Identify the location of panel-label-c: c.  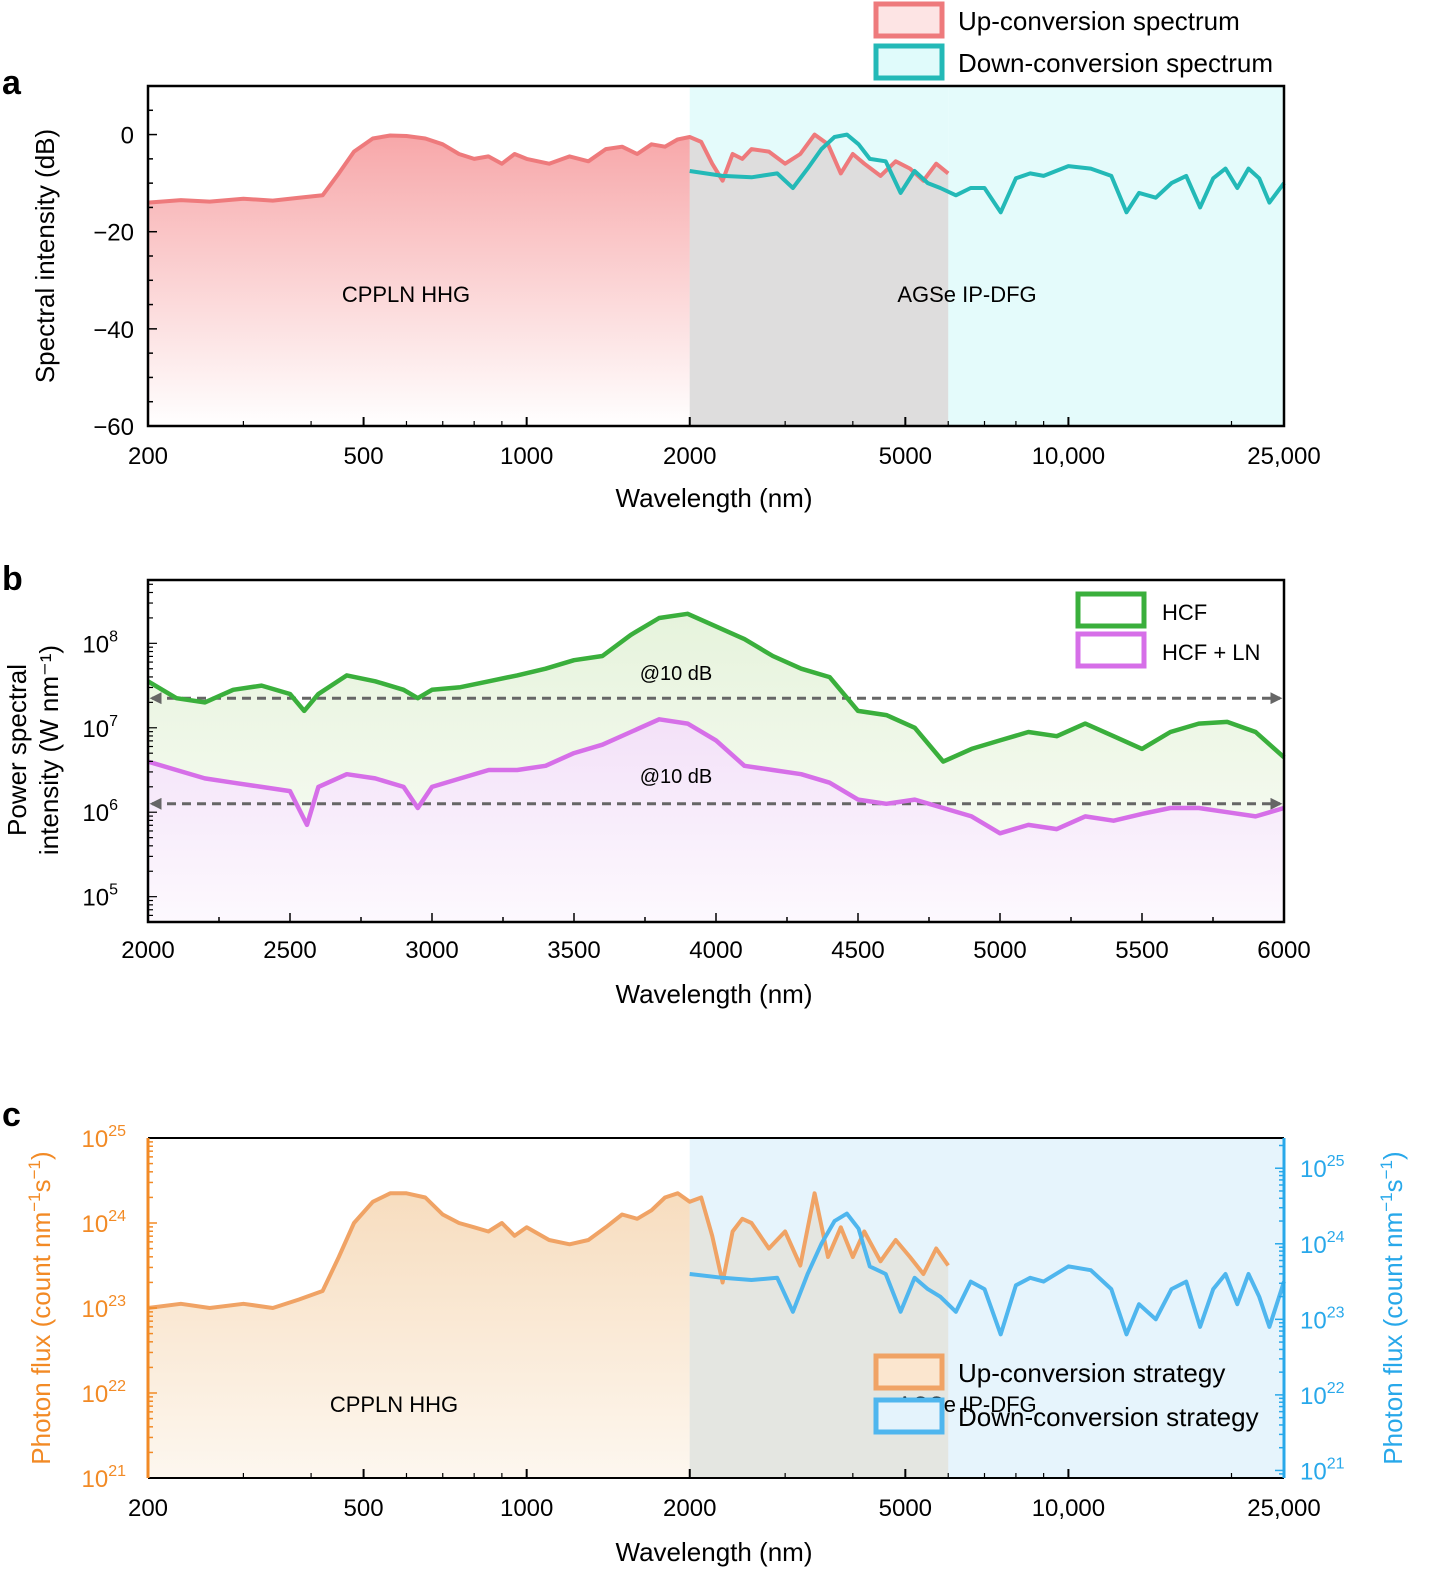
(11, 1115).